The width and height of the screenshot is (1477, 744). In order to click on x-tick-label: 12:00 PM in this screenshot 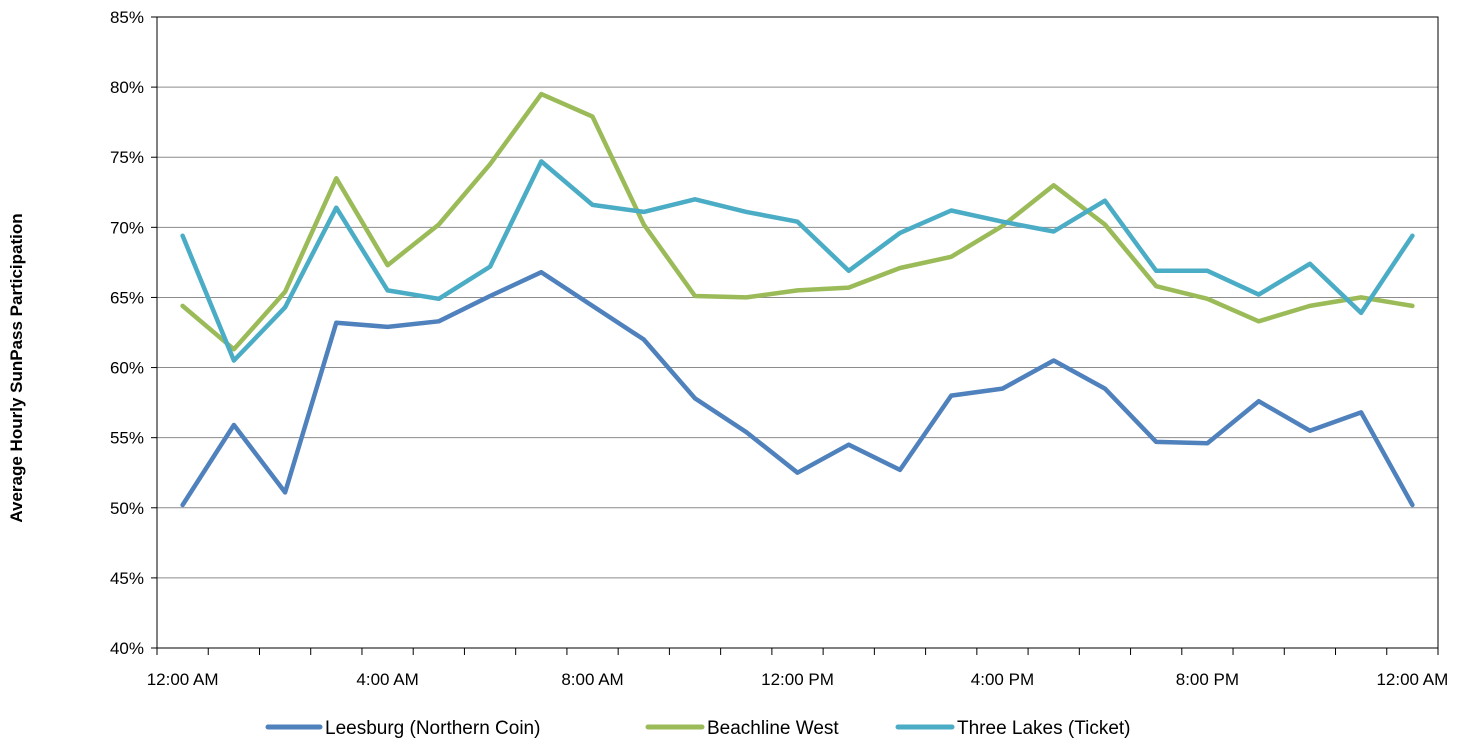, I will do `click(797, 679)`.